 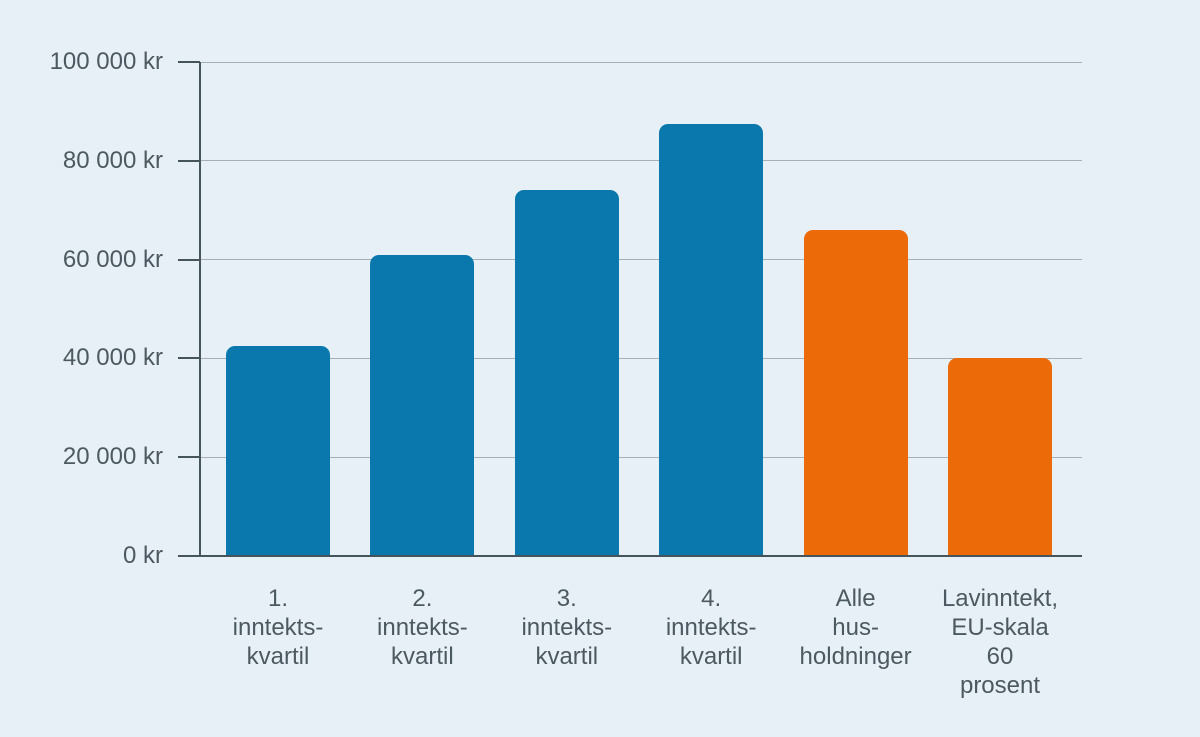 I want to click on bar-3-inntektskvartil, so click(x=566, y=373).